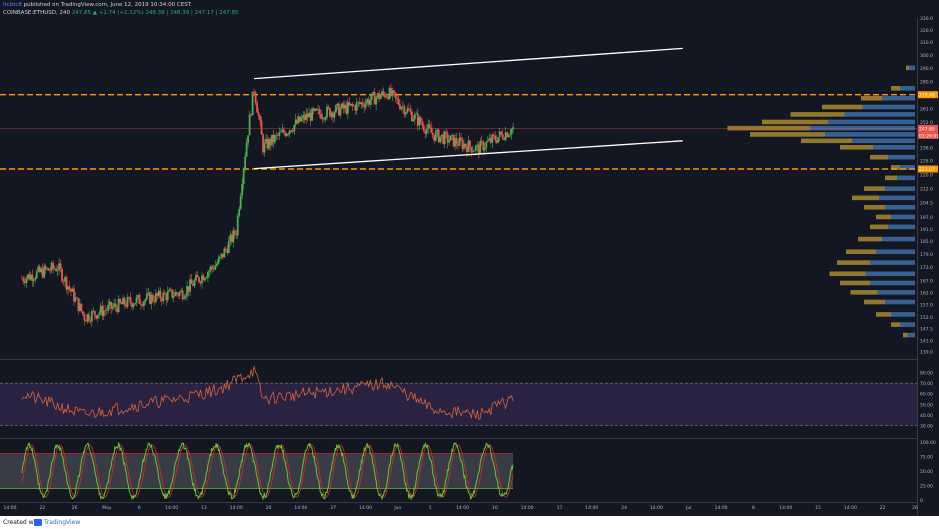  I want to click on horizontal-levels, so click(458, 131).